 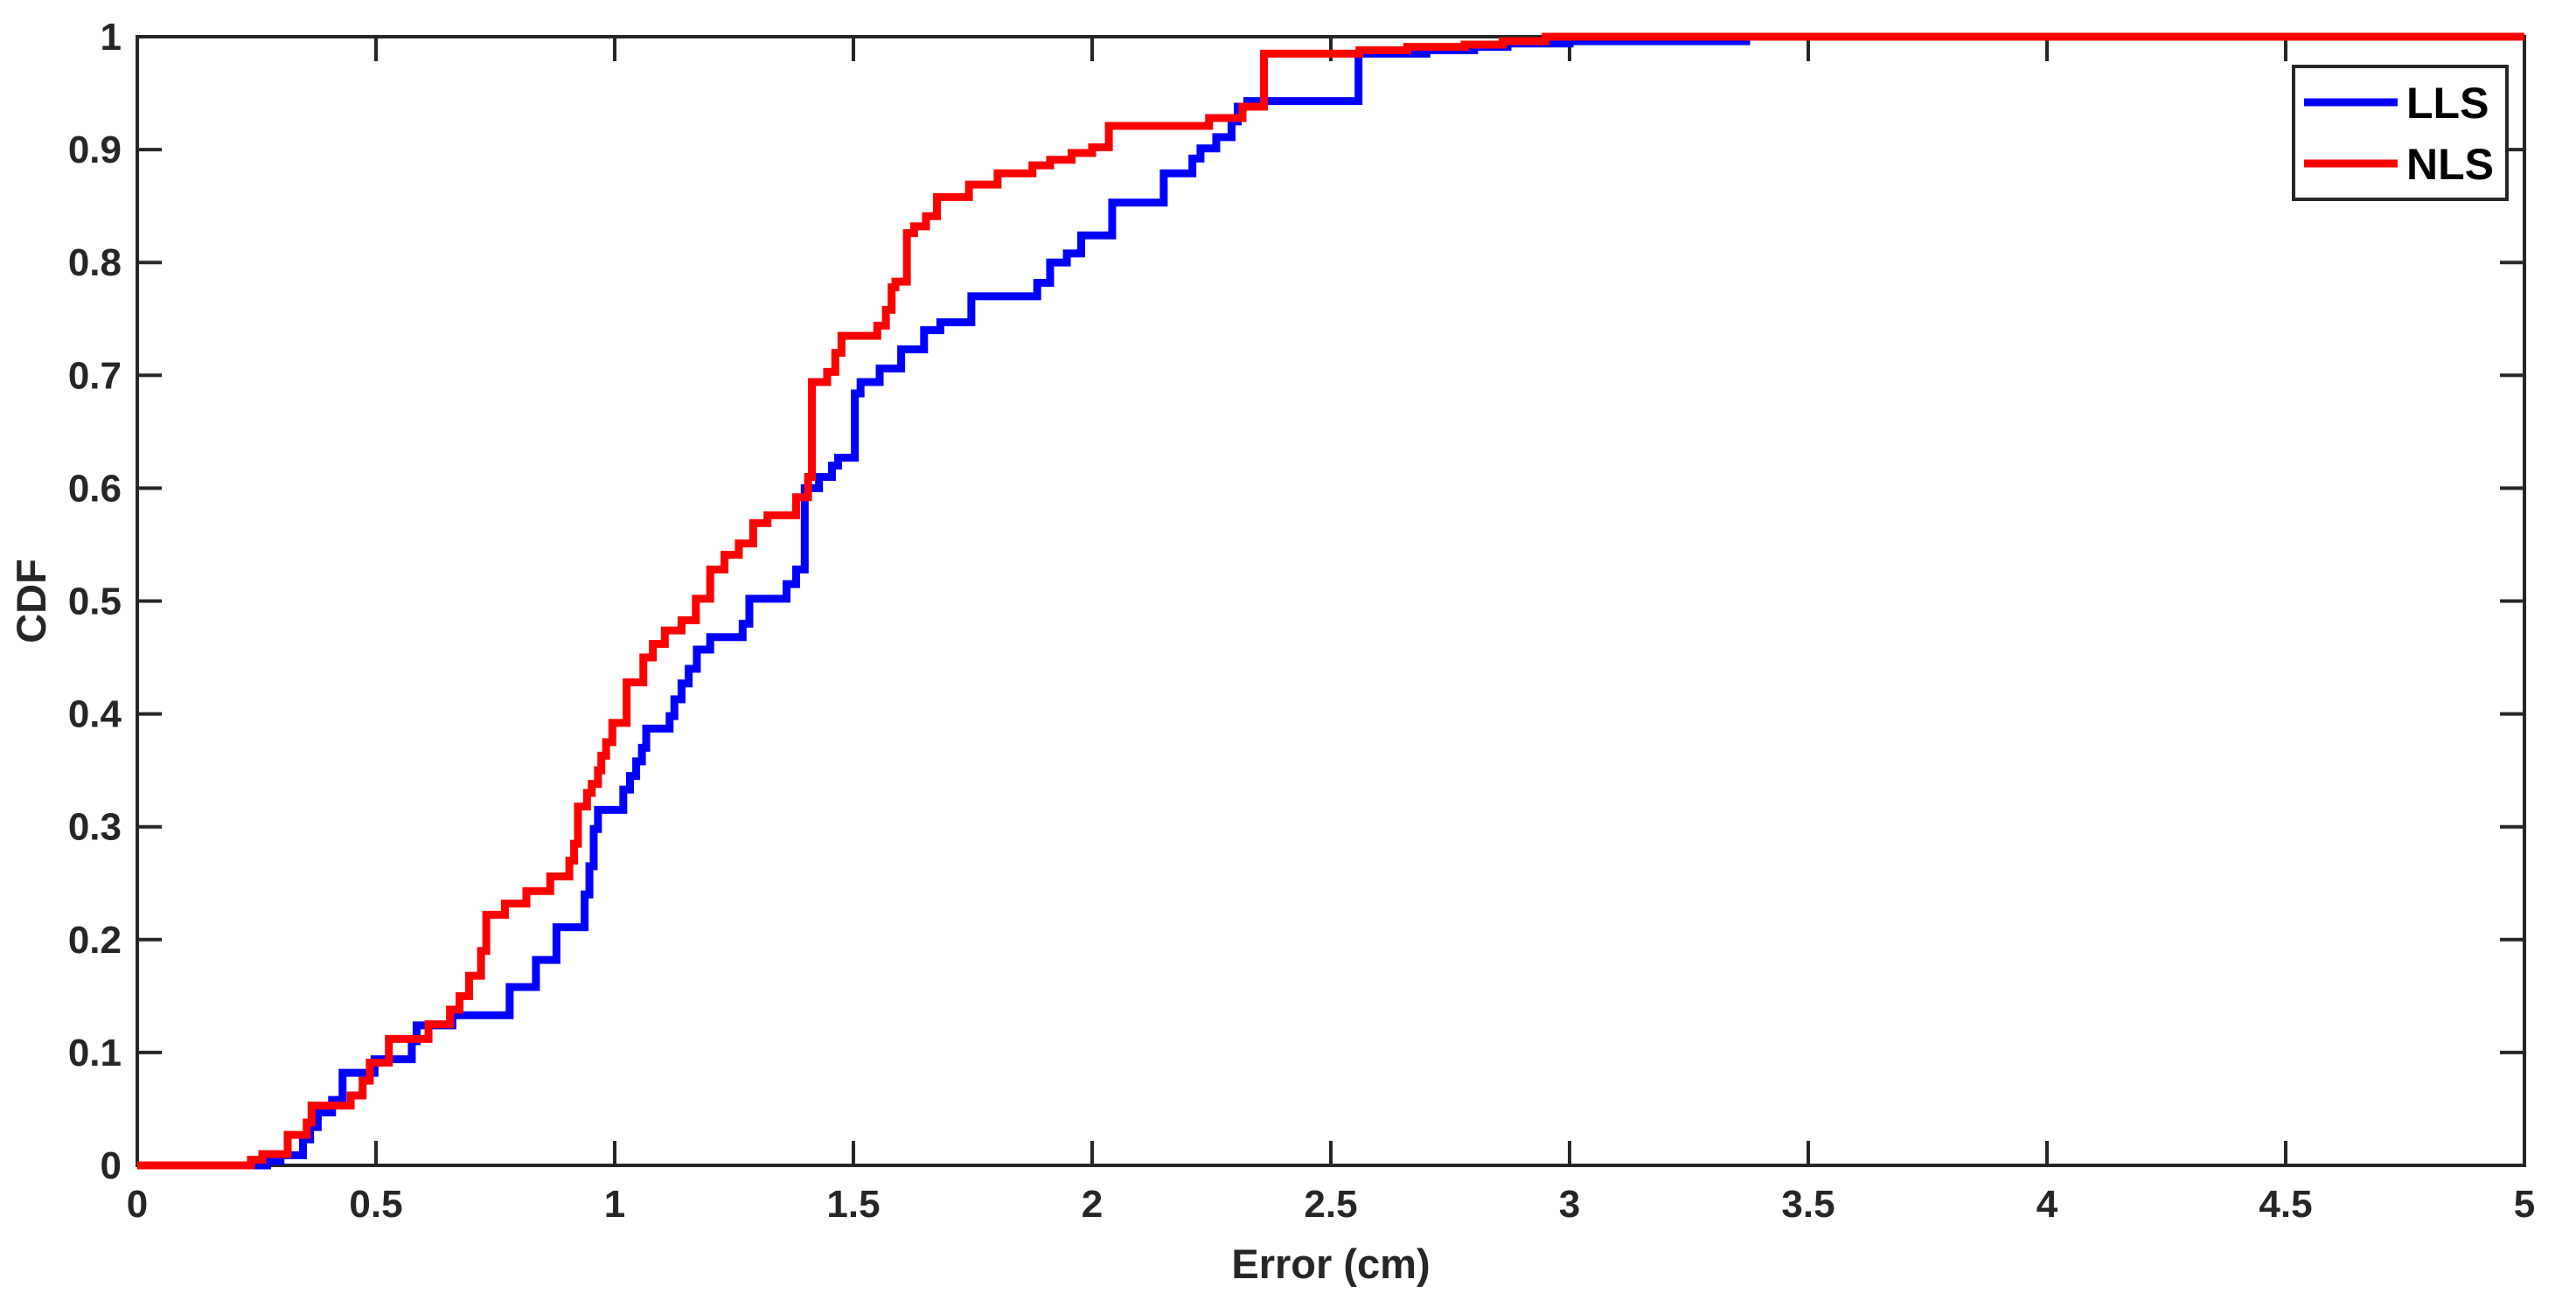 I want to click on legend-box, so click(x=2400, y=133).